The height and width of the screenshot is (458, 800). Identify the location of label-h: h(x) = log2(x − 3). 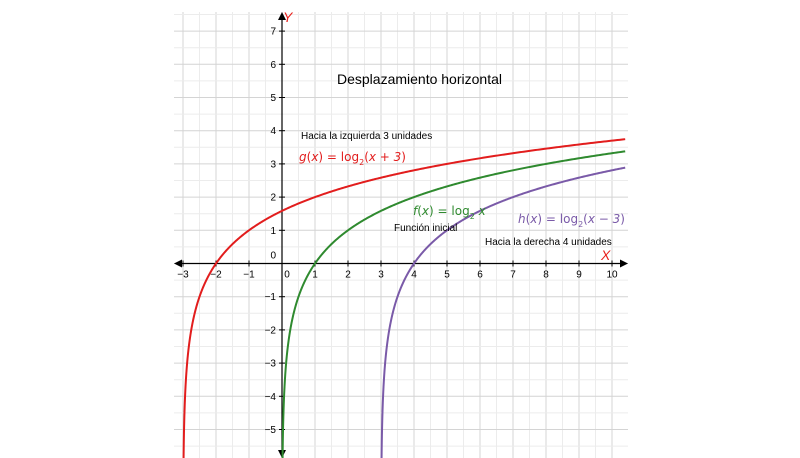
(571, 220).